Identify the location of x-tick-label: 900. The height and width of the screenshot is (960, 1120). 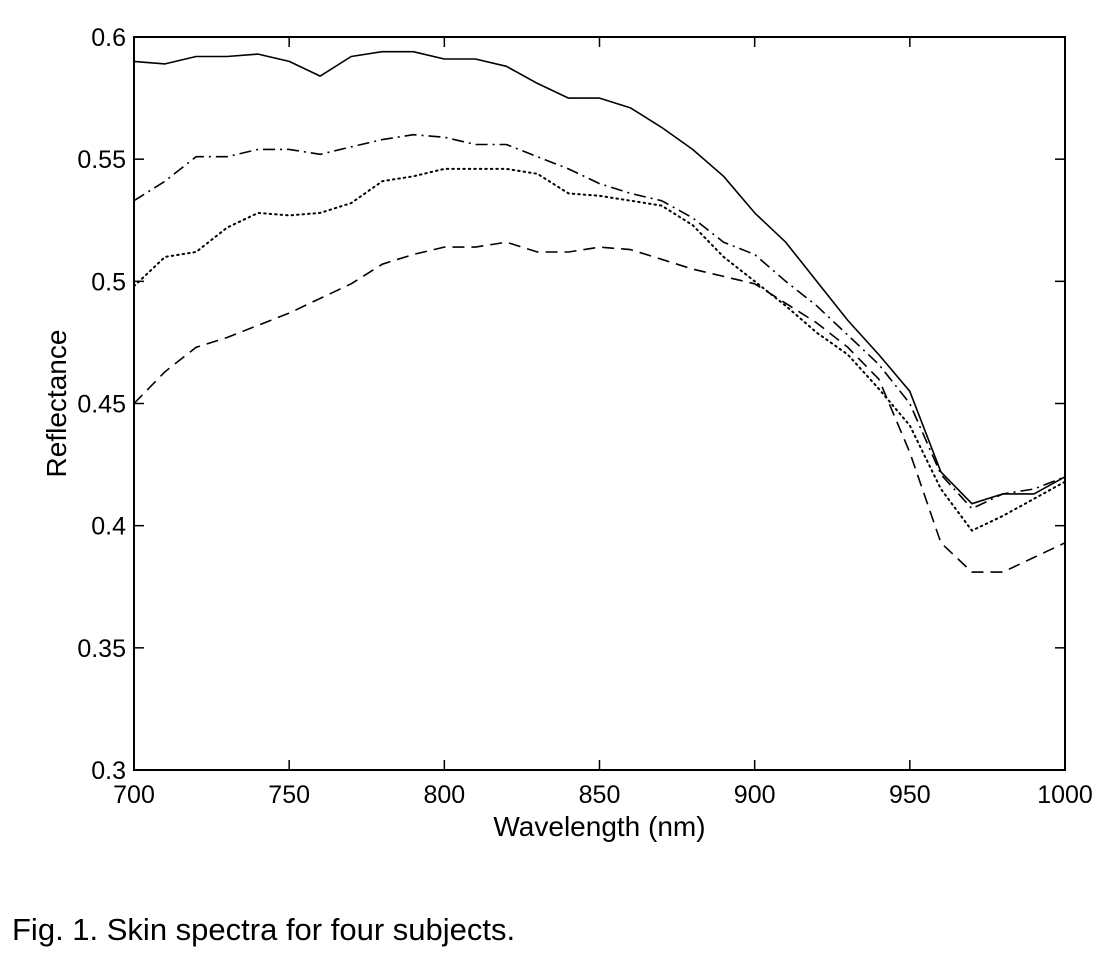
(755, 795).